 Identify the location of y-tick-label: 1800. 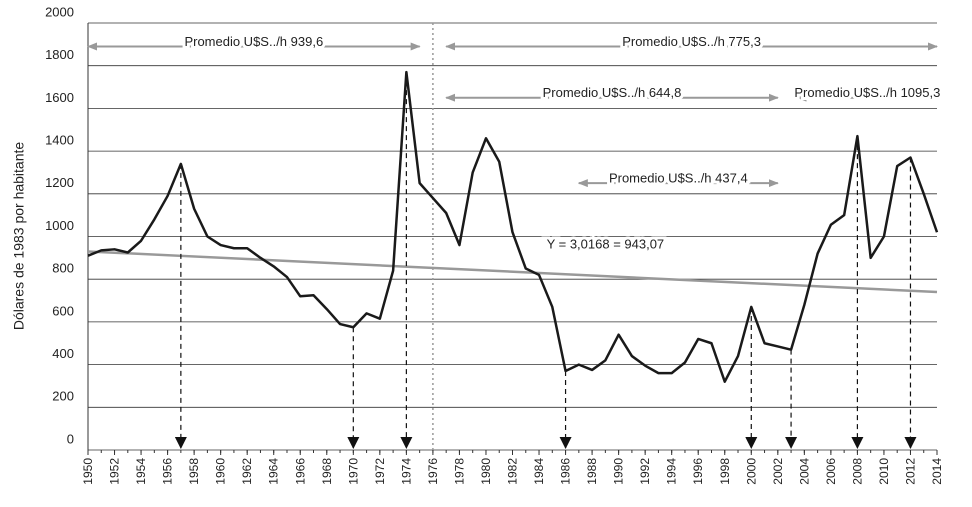
(59, 54).